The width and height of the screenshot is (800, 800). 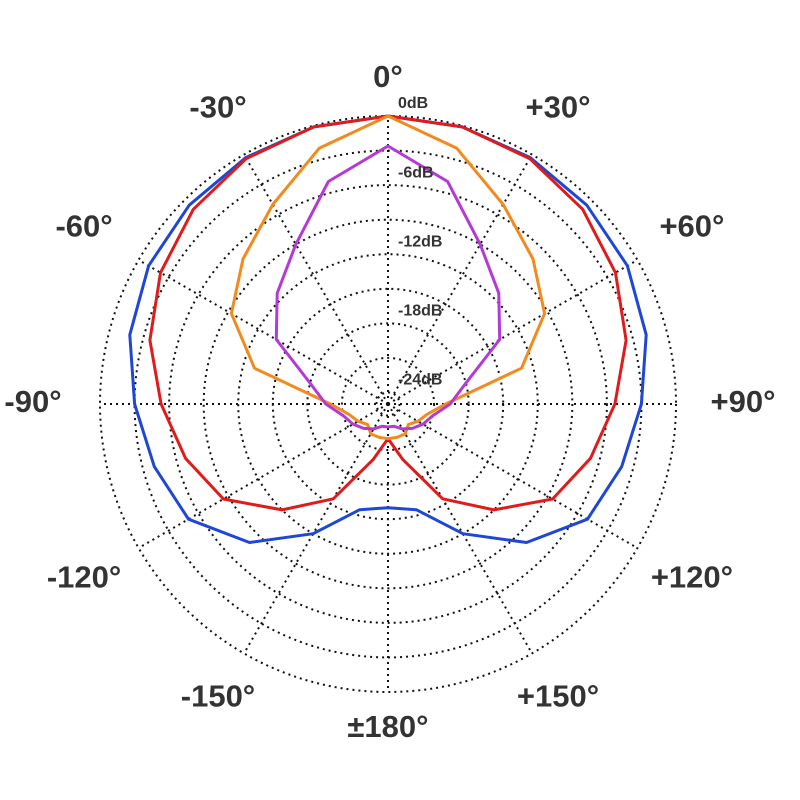 I want to click on angle-label: +120°, so click(x=692, y=577).